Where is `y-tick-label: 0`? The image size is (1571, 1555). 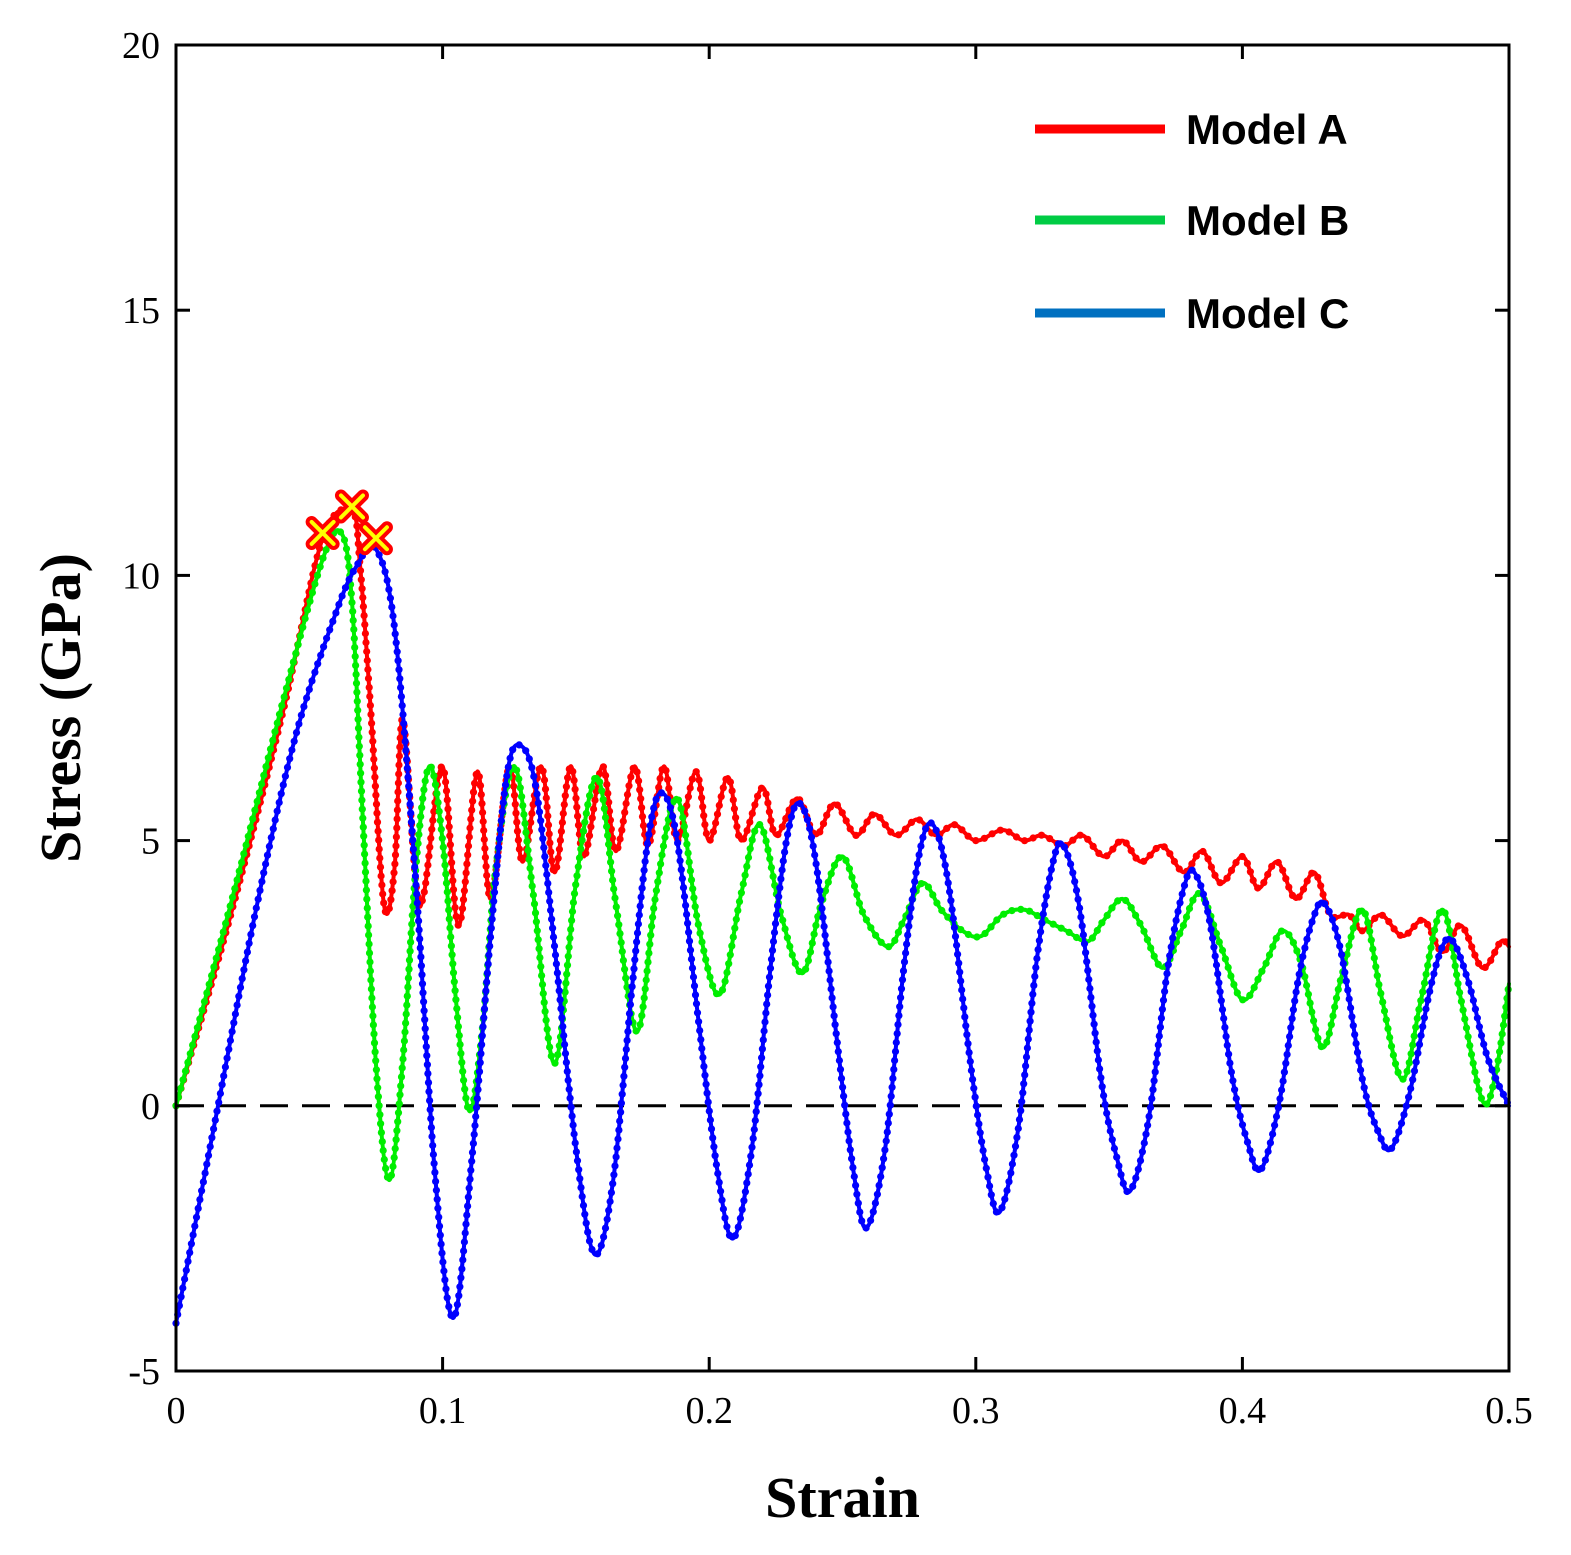 y-tick-label: 0 is located at coordinates (150, 1107).